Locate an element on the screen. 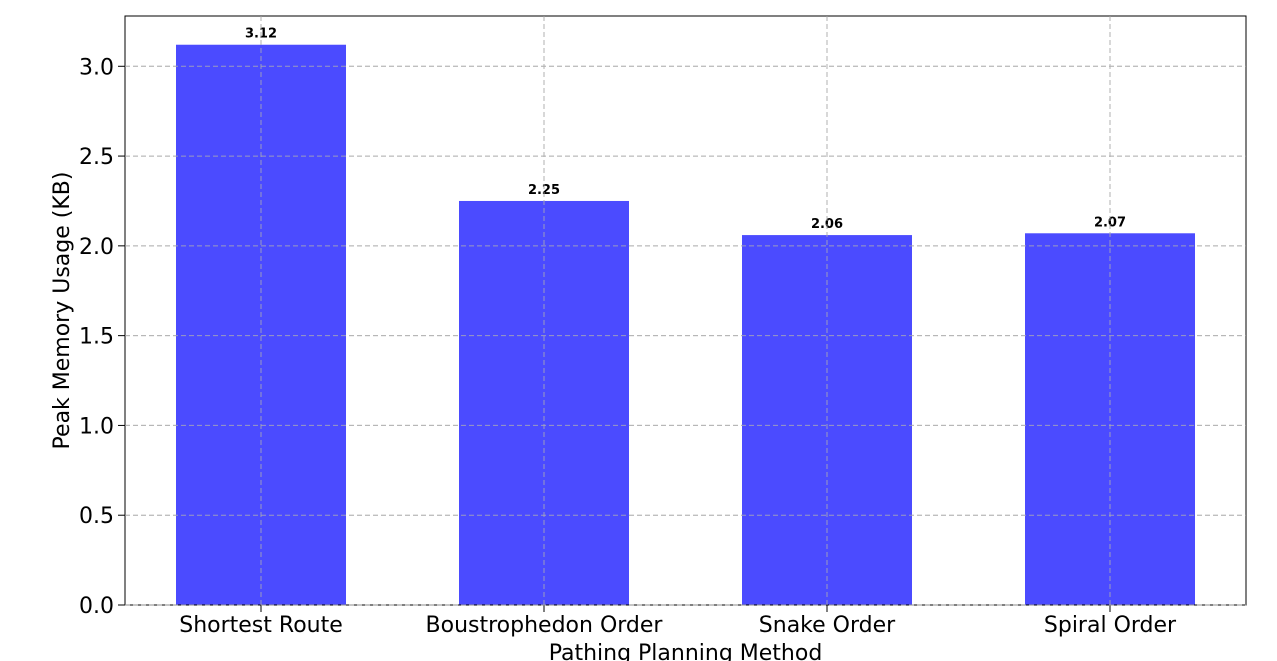 Image resolution: width=1277 pixels, height=661 pixels. x-tick-label: Snake Order is located at coordinates (827, 625).